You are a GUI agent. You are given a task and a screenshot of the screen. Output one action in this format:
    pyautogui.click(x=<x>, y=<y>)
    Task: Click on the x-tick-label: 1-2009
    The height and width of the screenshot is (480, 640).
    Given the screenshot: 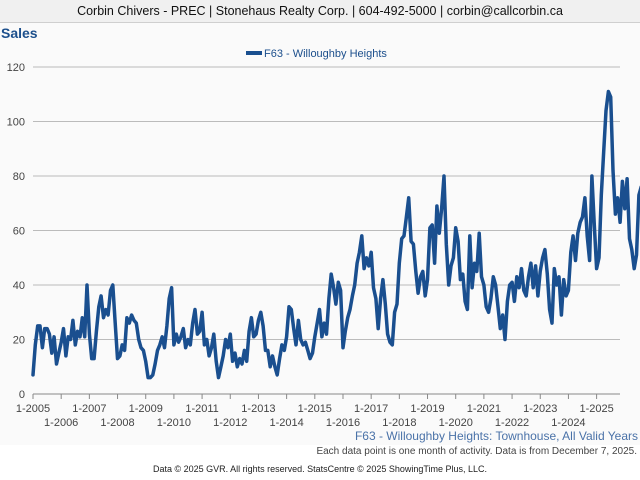 What is the action you would take?
    pyautogui.click(x=146, y=409)
    